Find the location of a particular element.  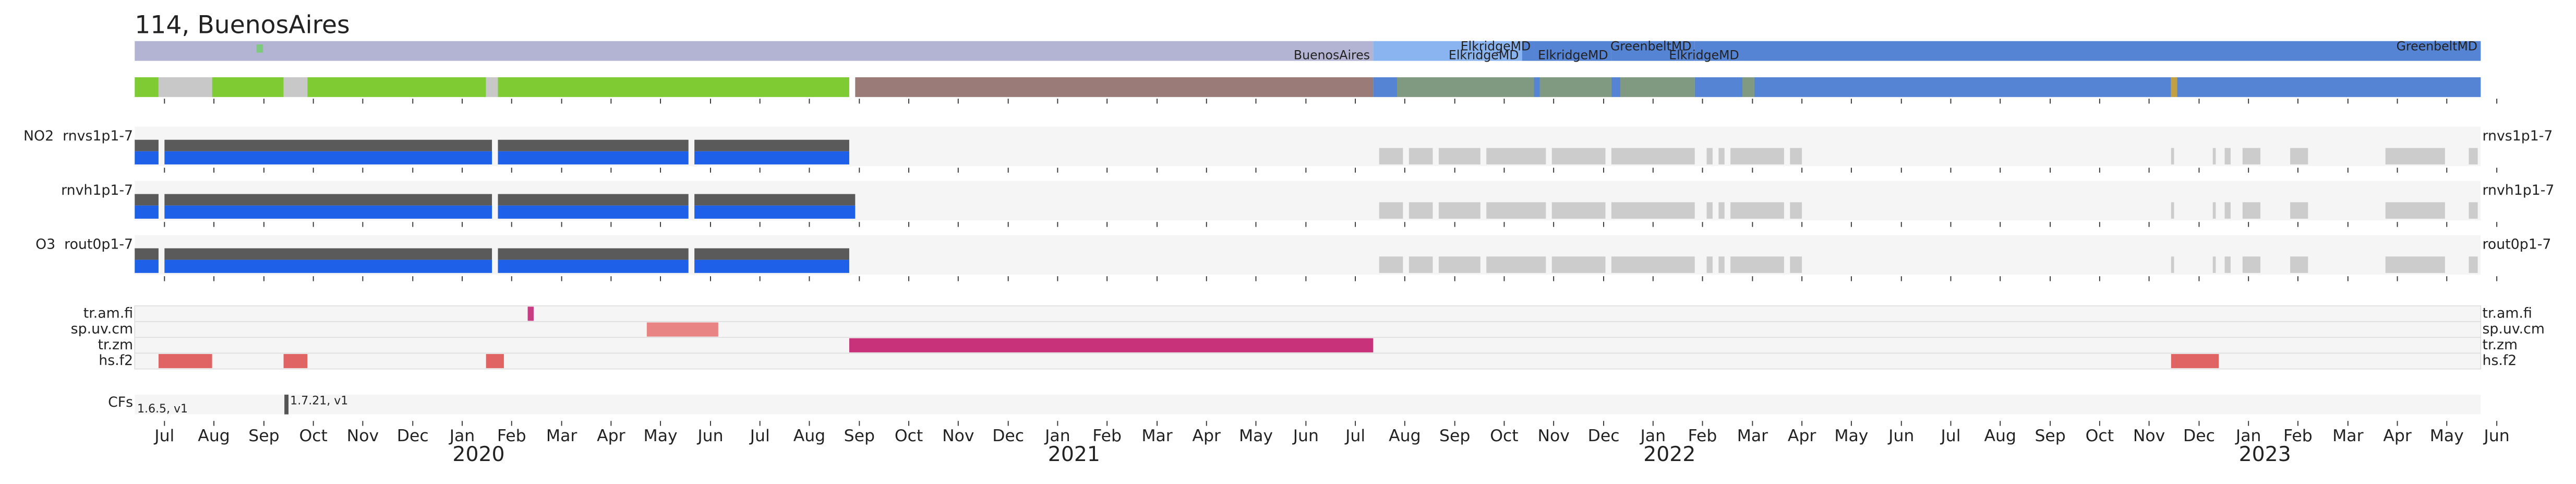

flag-segment is located at coordinates (185, 361).